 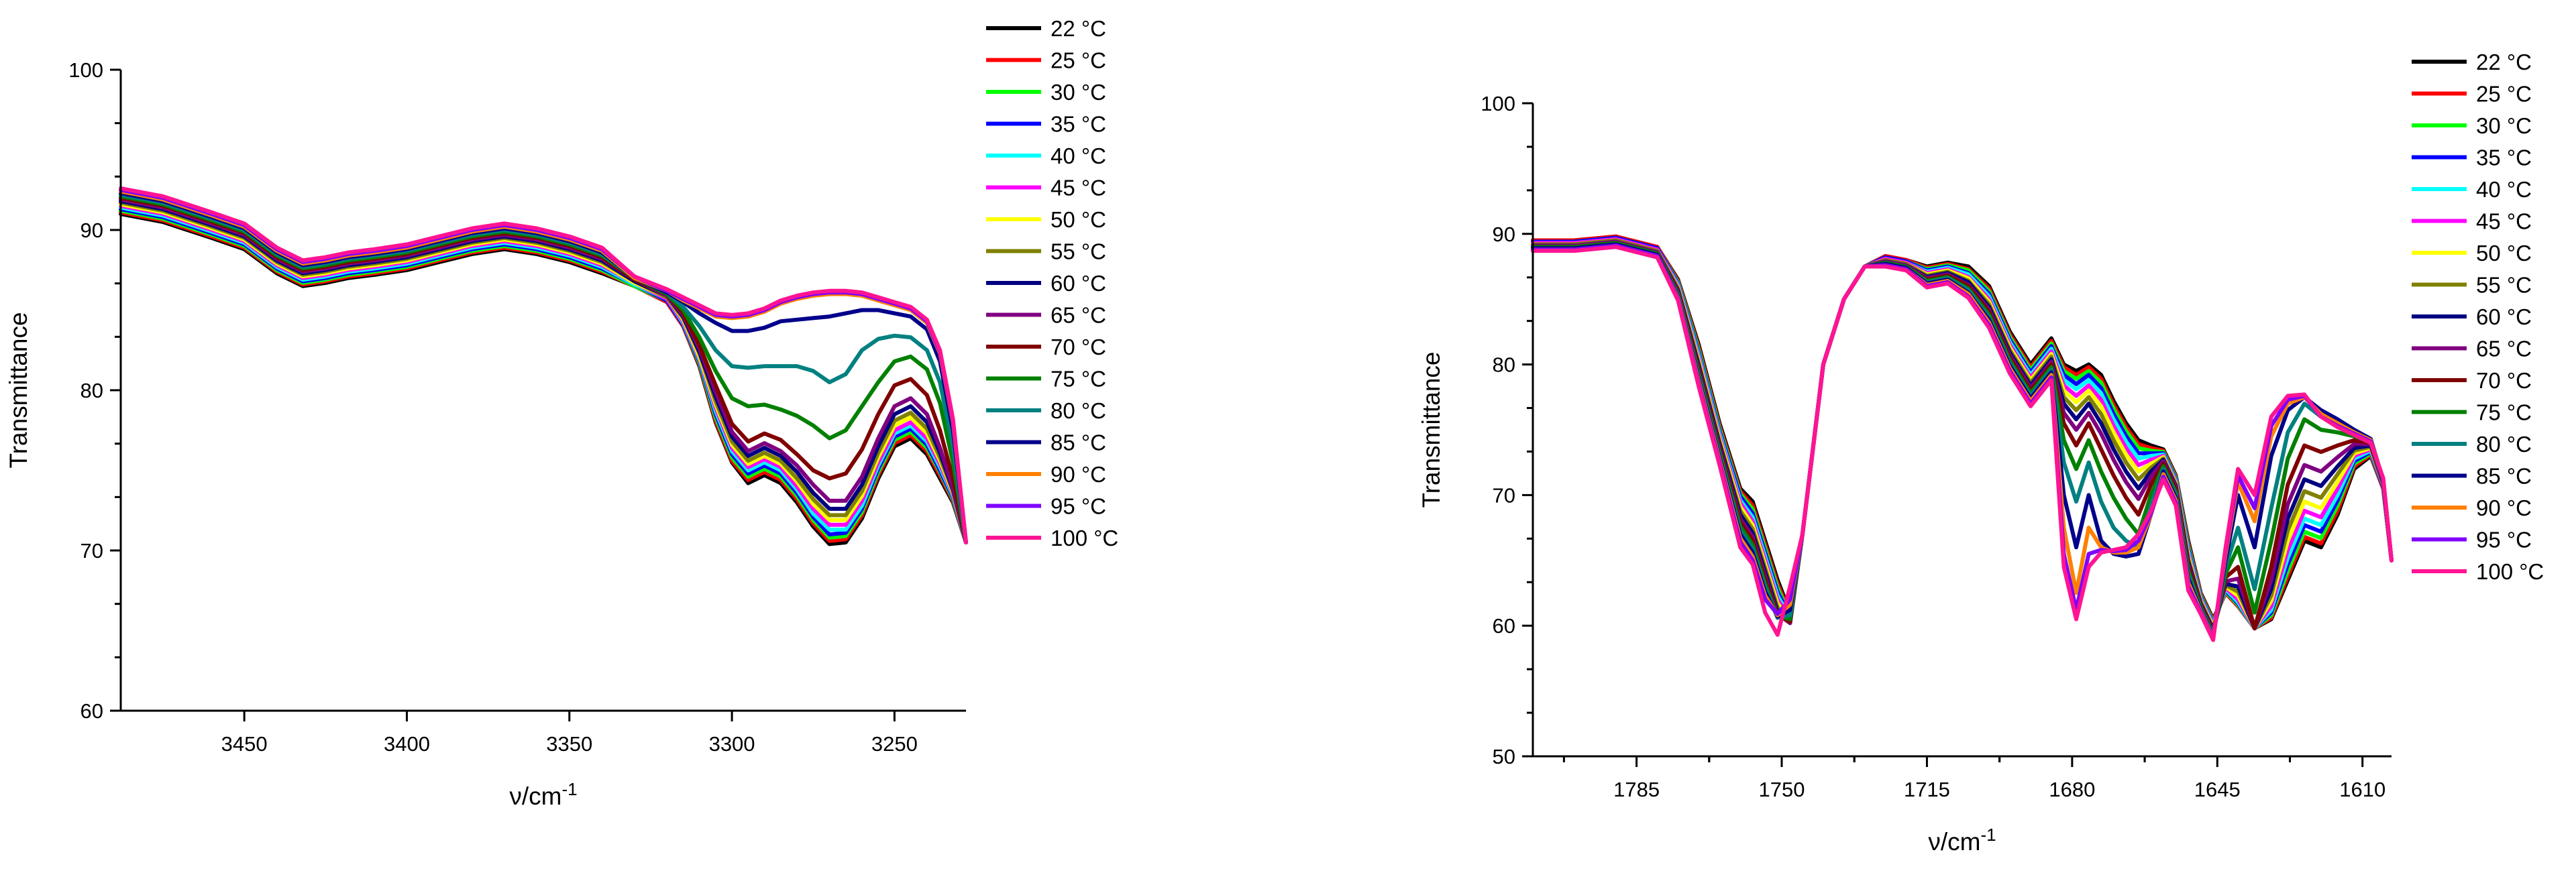 What do you see at coordinates (1078, 379) in the screenshot?
I see `chart0.legend-label-75 °C: 75 °C` at bounding box center [1078, 379].